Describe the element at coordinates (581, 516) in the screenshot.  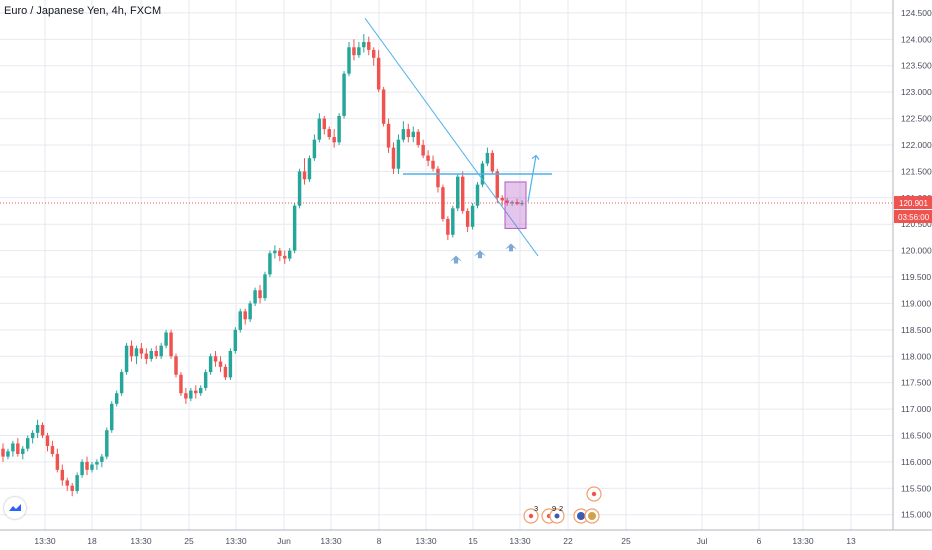
I see `flag-icon` at that location.